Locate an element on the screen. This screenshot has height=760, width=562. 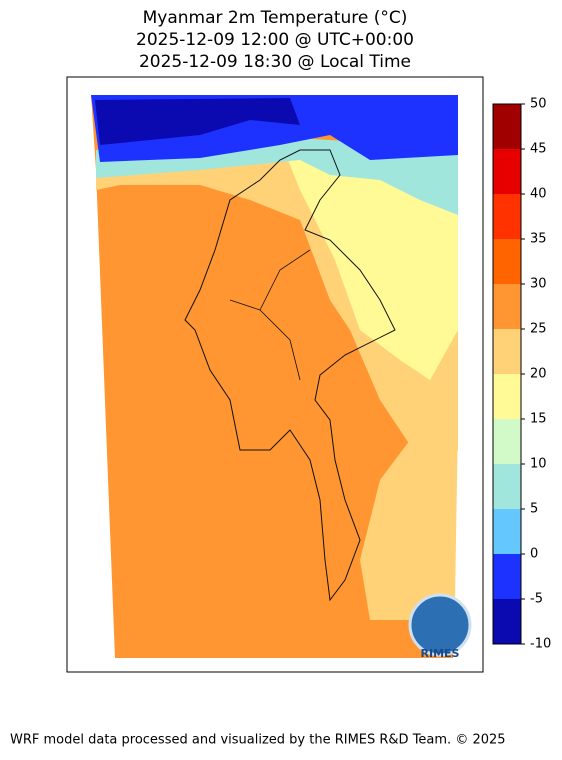
tick-label: -5 is located at coordinates (536, 599).